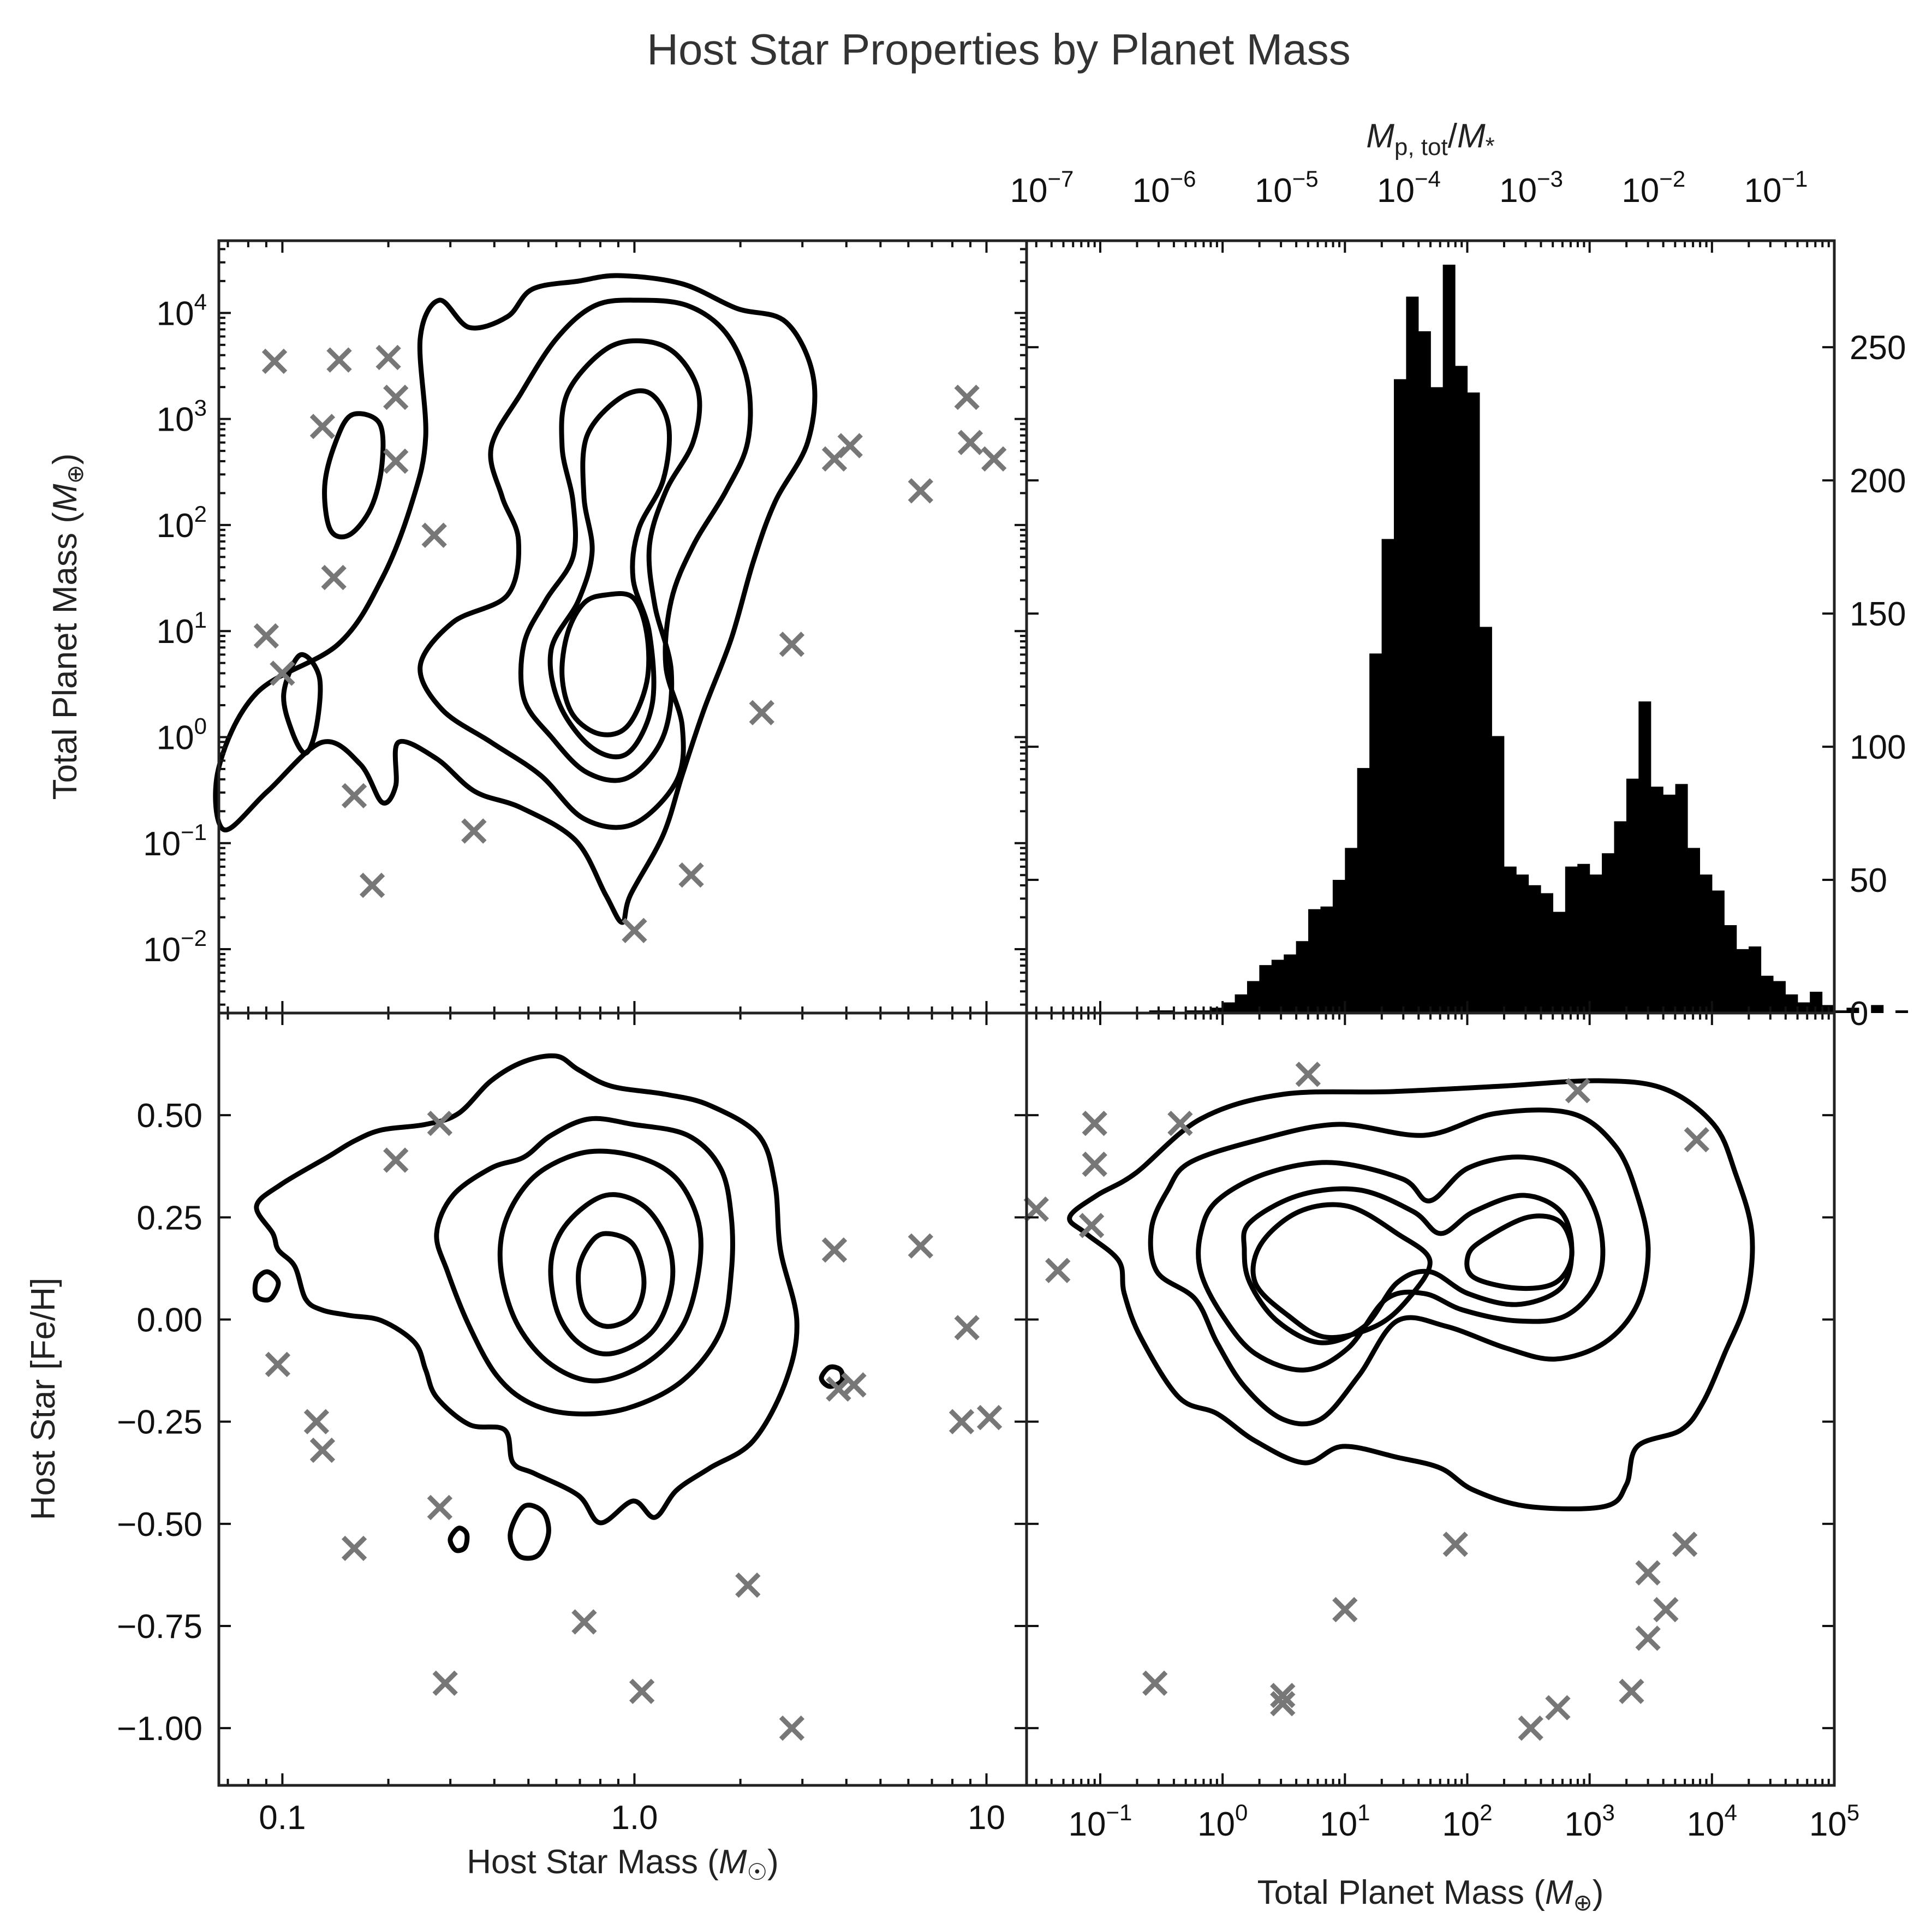 The width and height of the screenshot is (1932, 1924). Describe the element at coordinates (159, 1627) in the screenshot. I see `y-tick-label: −0.75` at that location.